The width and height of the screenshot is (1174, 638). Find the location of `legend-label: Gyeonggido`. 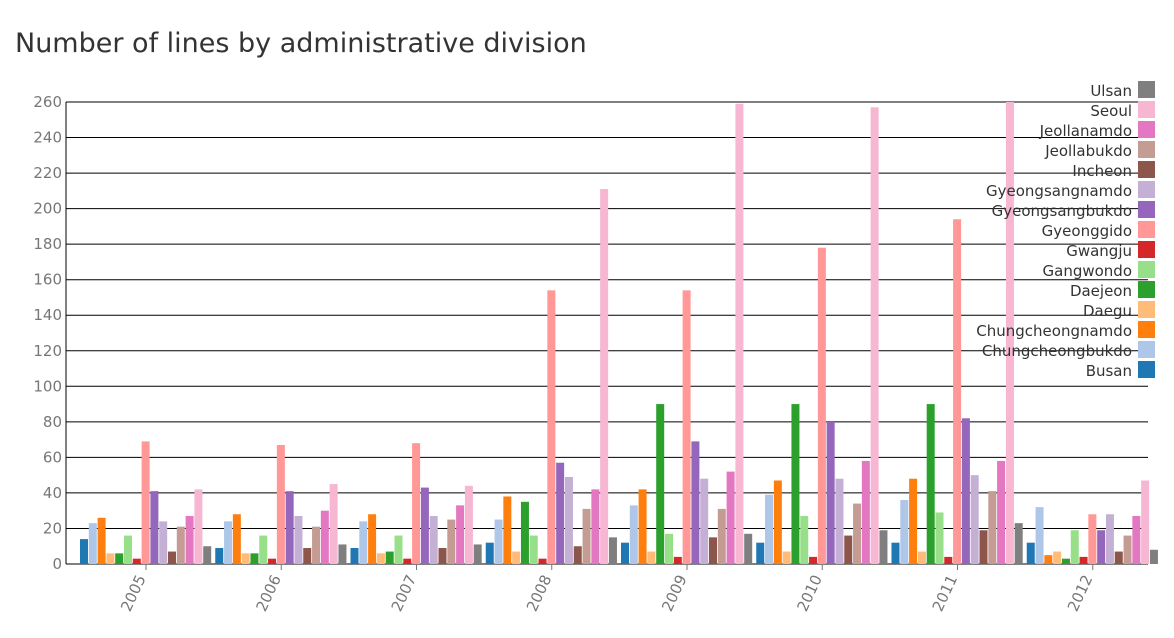

legend-label: Gyeonggido is located at coordinates (1087, 231).